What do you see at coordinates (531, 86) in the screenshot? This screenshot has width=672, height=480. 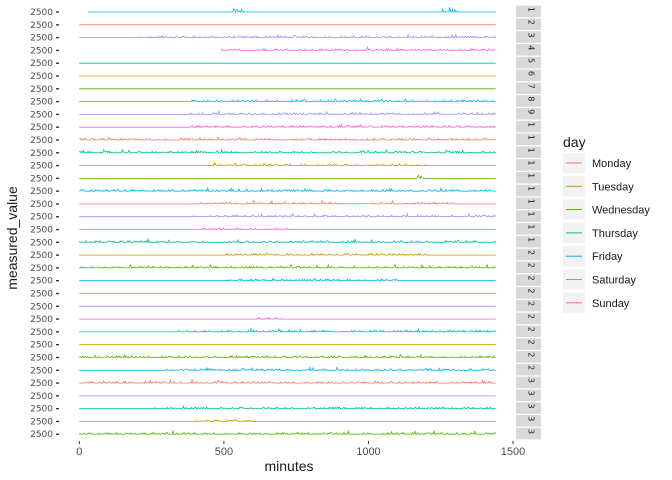 I see `strip-label: 7` at bounding box center [531, 86].